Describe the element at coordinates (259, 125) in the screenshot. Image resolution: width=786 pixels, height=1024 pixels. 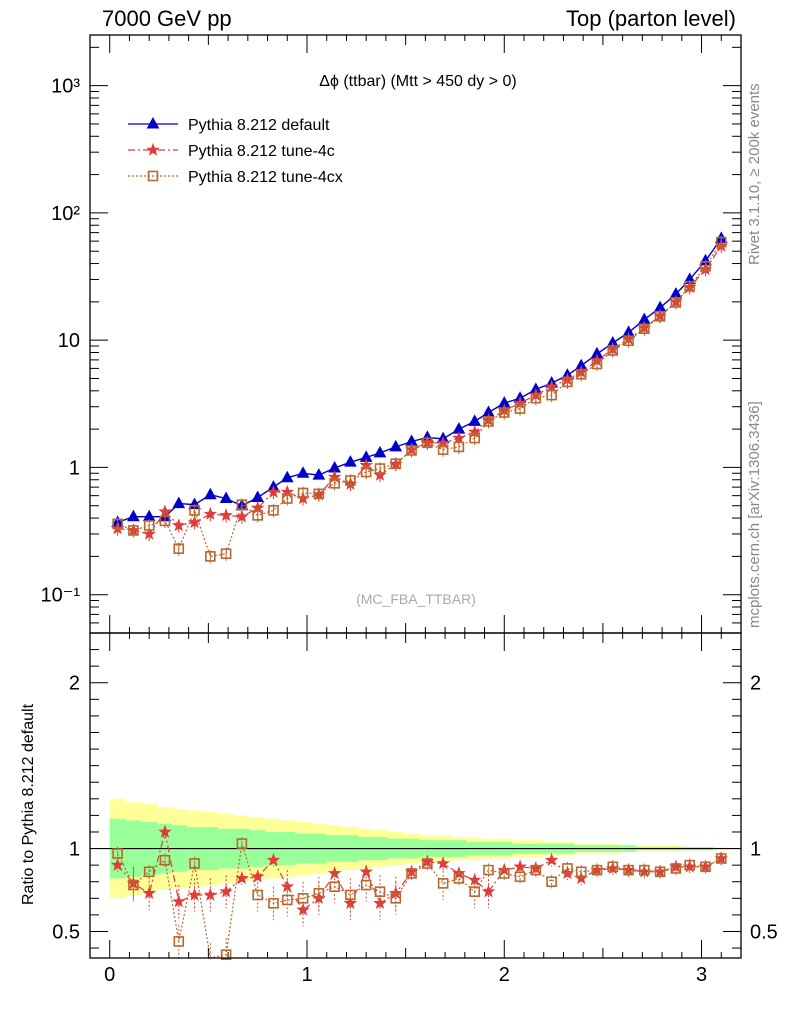
I see `legend-label-default: Pythia 8.212 default` at that location.